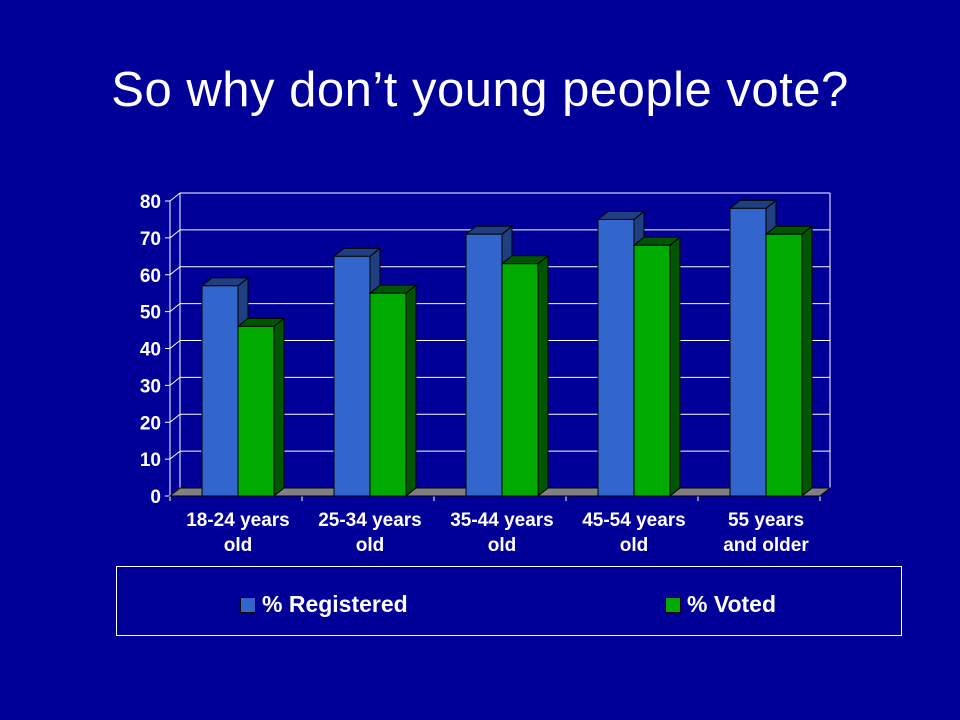 The image size is (960, 720). Describe the element at coordinates (673, 604) in the screenshot. I see `legend-swatch-voted` at that location.